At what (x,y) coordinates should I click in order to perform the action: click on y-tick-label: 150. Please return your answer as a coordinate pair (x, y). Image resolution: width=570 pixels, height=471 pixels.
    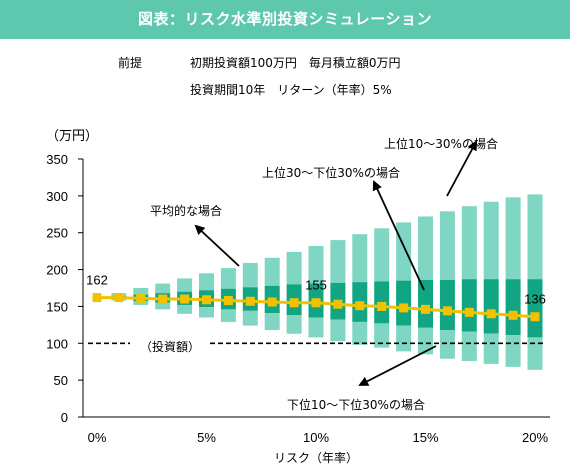
    Looking at the image, I should click on (57, 306).